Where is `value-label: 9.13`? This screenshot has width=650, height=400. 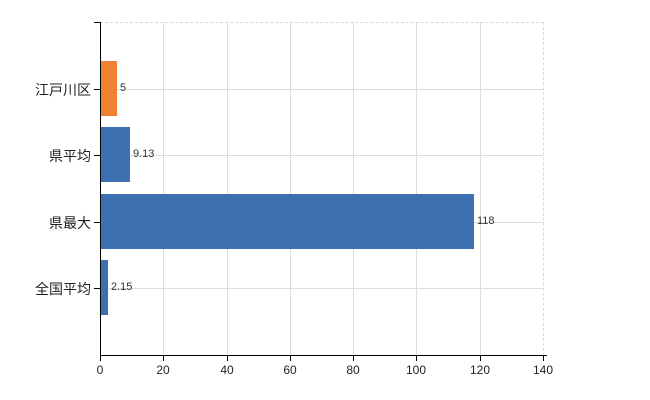
value-label: 9.13 is located at coordinates (144, 154).